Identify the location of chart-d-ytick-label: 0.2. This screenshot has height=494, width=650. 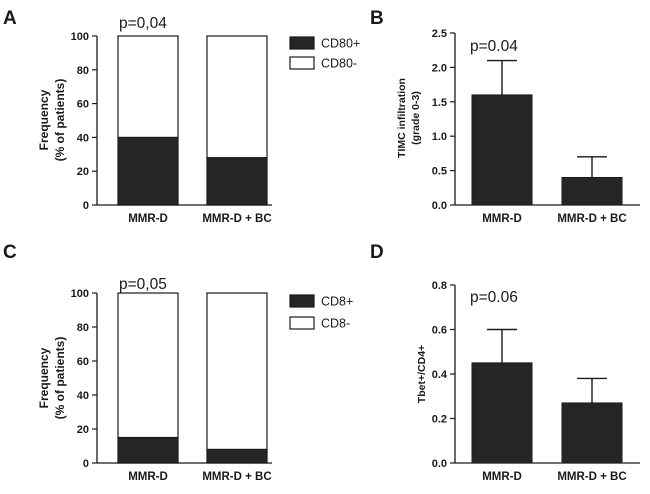
(439, 420).